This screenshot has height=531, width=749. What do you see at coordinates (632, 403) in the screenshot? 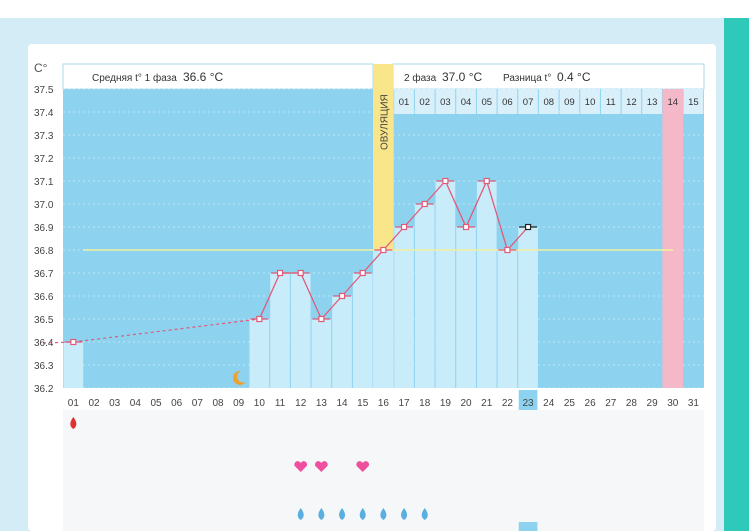
I see `x-tick-label: 28` at bounding box center [632, 403].